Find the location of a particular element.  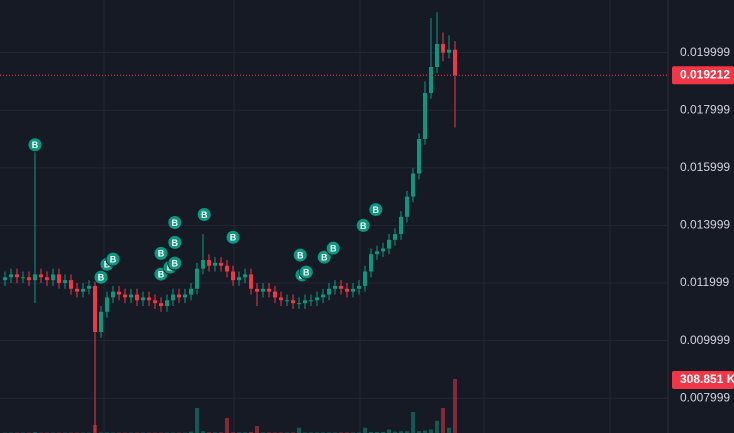

y-tick-label: 0.013999 is located at coordinates (705, 225).